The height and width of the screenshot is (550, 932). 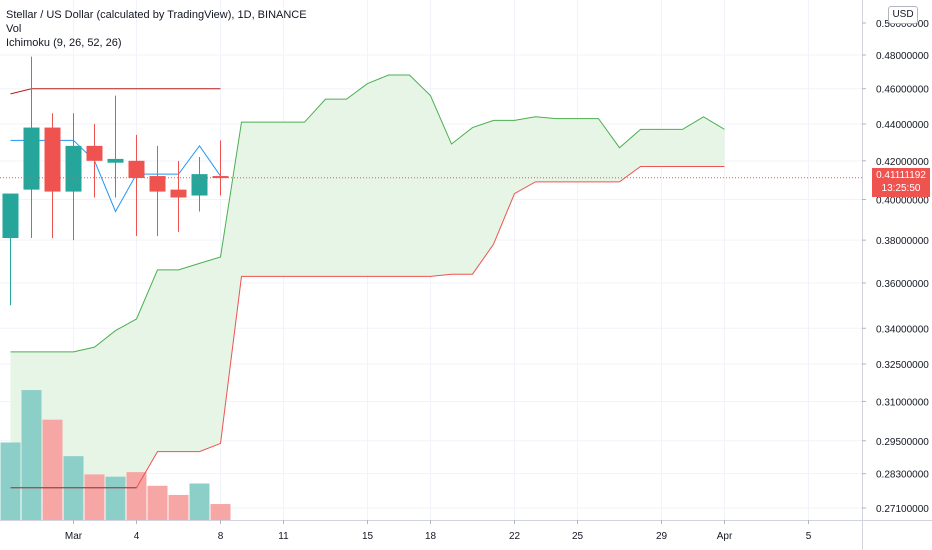 I want to click on y-tick-label: 0.38000000, so click(x=902, y=241).